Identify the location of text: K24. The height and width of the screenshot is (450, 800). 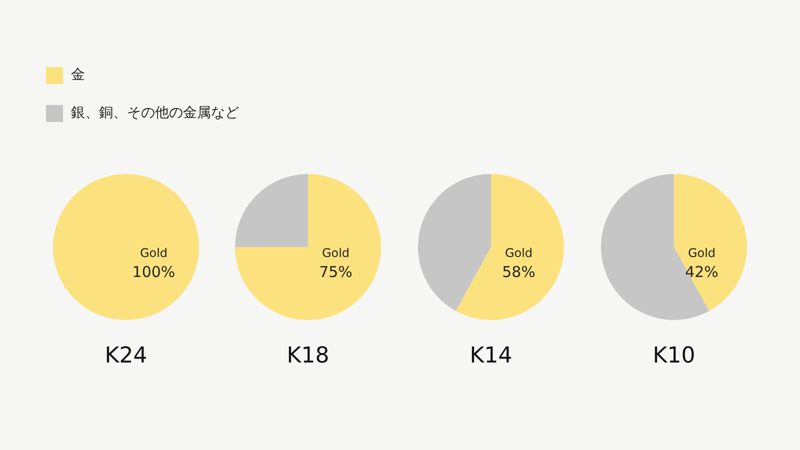
(126, 356).